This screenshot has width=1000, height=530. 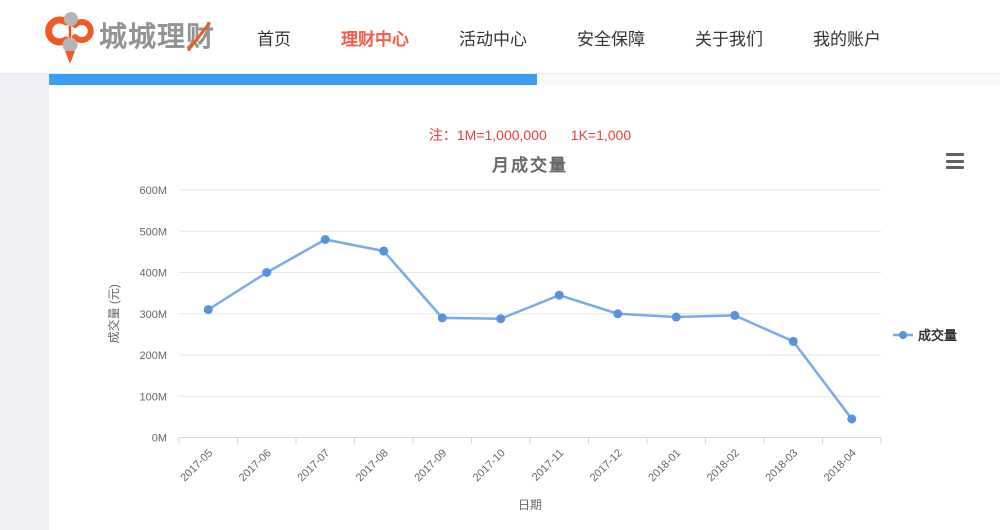 What do you see at coordinates (430, 465) in the screenshot?
I see `x-axis-tick-label: 2017-09` at bounding box center [430, 465].